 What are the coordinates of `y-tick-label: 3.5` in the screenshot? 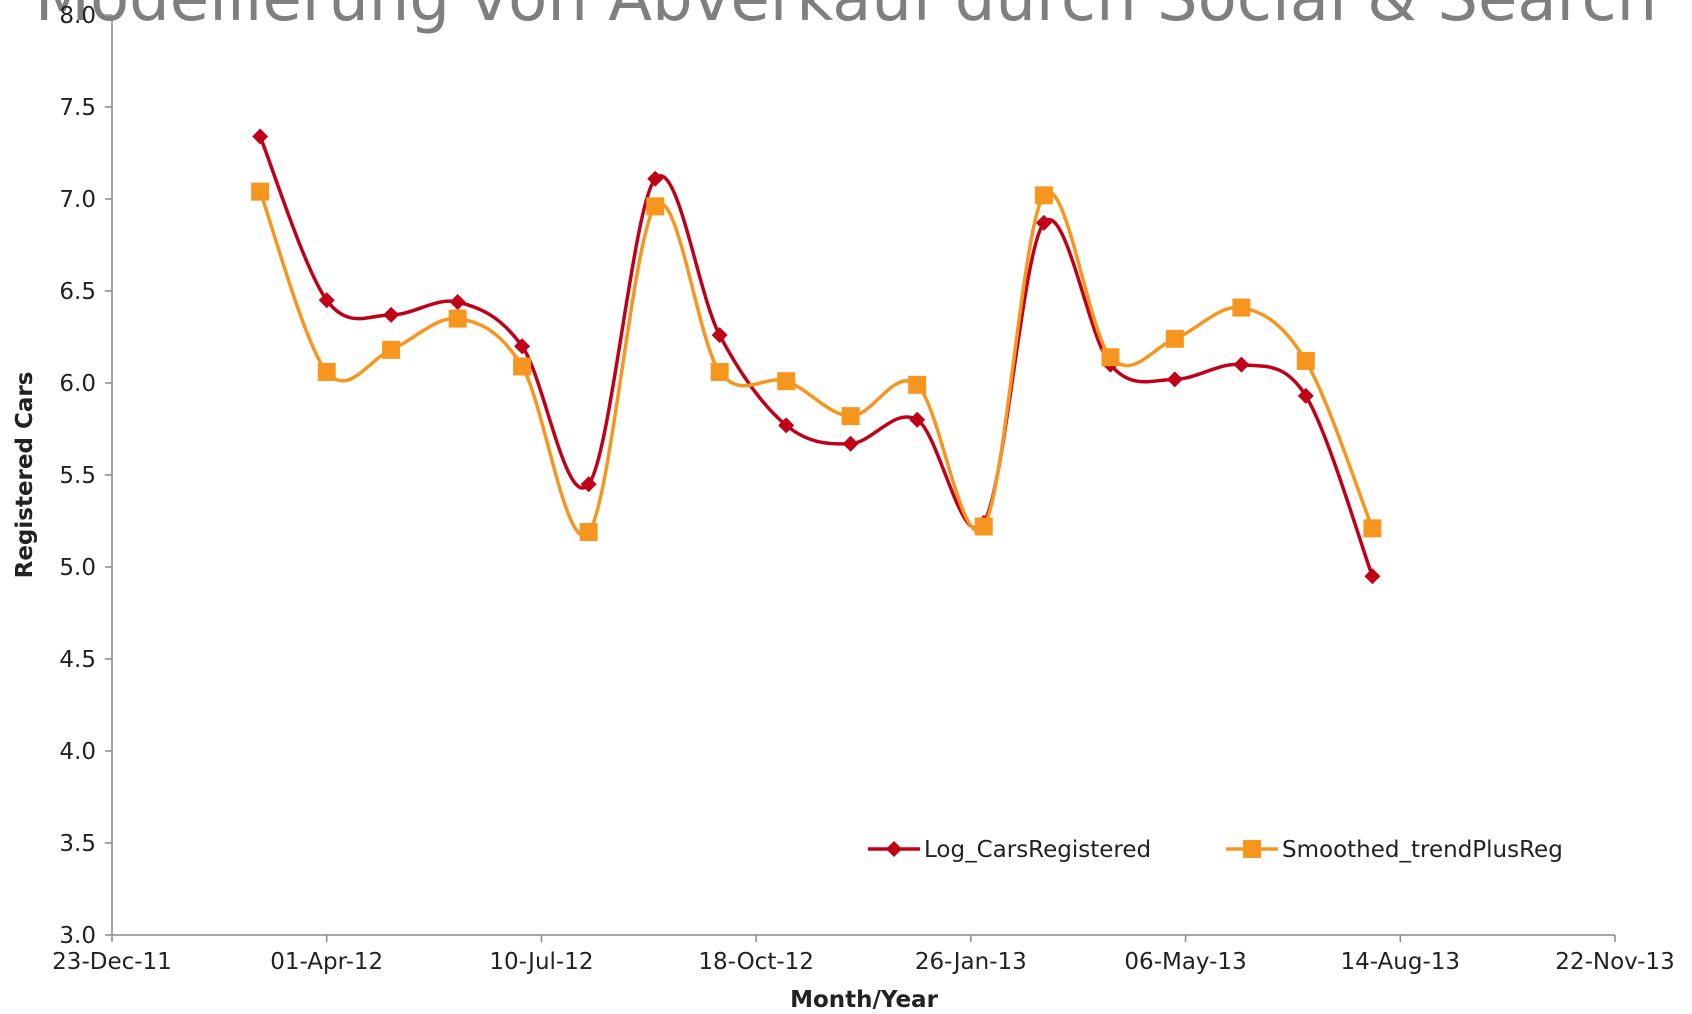 It's located at (77, 844).